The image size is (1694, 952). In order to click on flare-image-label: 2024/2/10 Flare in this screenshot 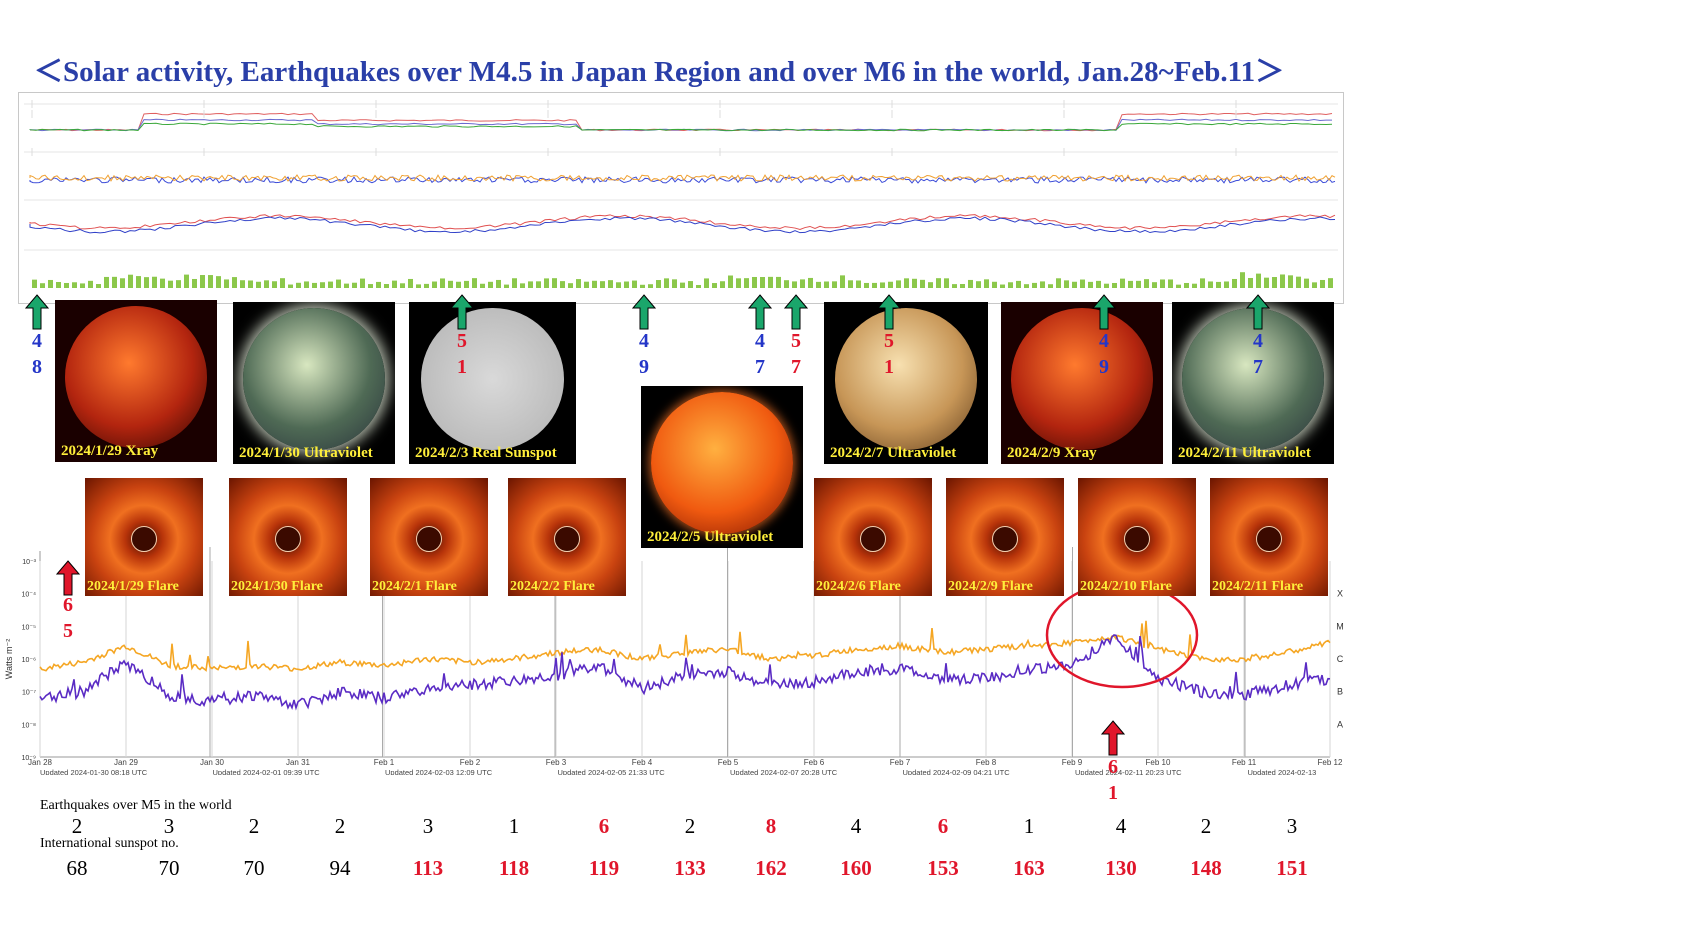, I will do `click(1126, 586)`.